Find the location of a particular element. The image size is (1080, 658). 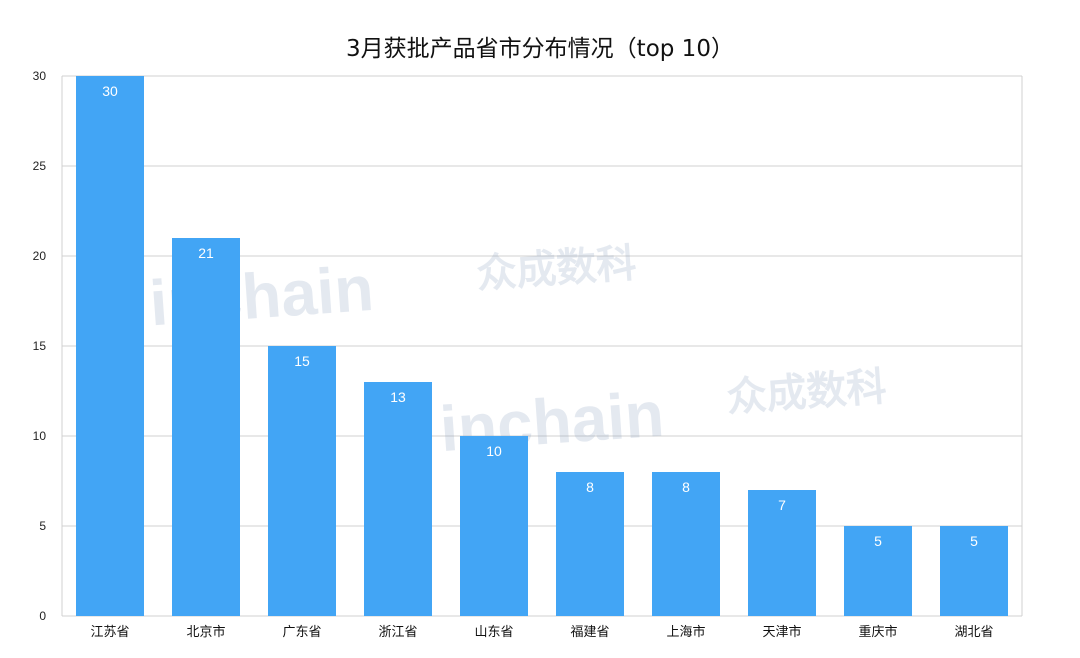

data-label-8: 5 is located at coordinates (878, 541).